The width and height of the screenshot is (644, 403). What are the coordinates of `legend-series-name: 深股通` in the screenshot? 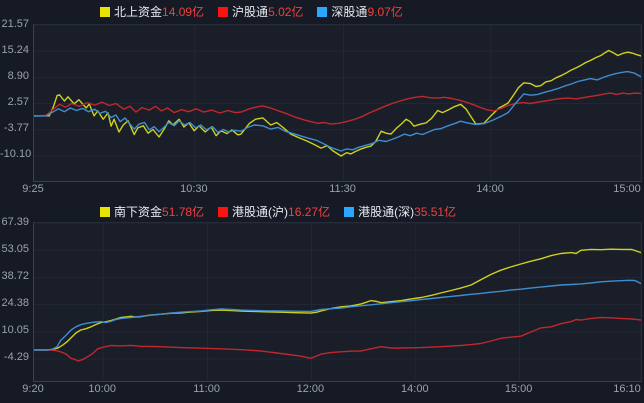 It's located at (349, 12).